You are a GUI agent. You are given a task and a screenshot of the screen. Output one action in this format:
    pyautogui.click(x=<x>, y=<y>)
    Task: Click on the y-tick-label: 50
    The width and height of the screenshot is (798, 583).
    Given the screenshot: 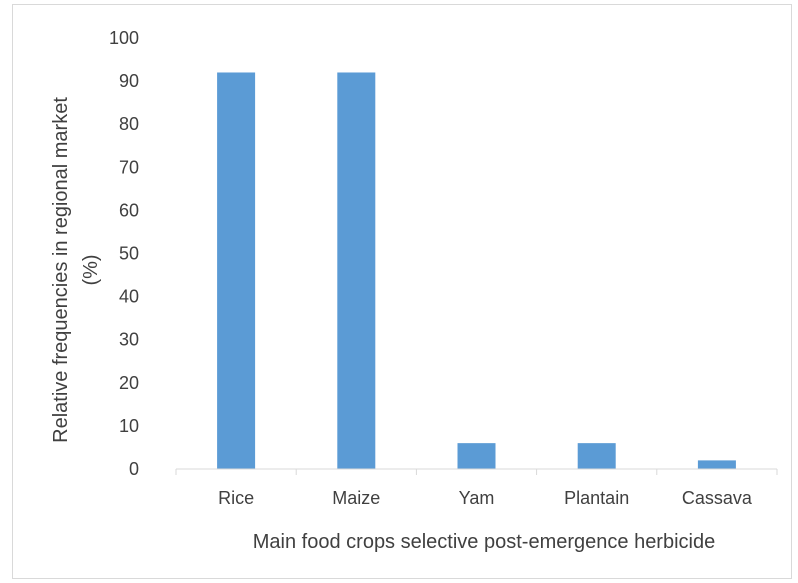 What is the action you would take?
    pyautogui.click(x=129, y=254)
    